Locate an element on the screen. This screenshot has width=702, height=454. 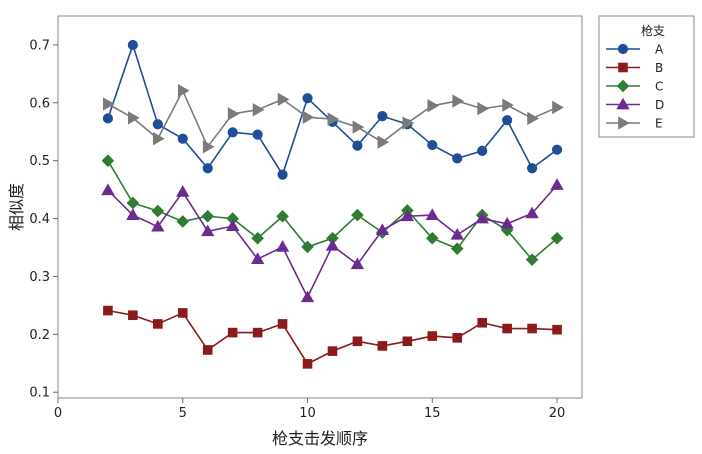
x-tick-label: 0 is located at coordinates (58, 413).